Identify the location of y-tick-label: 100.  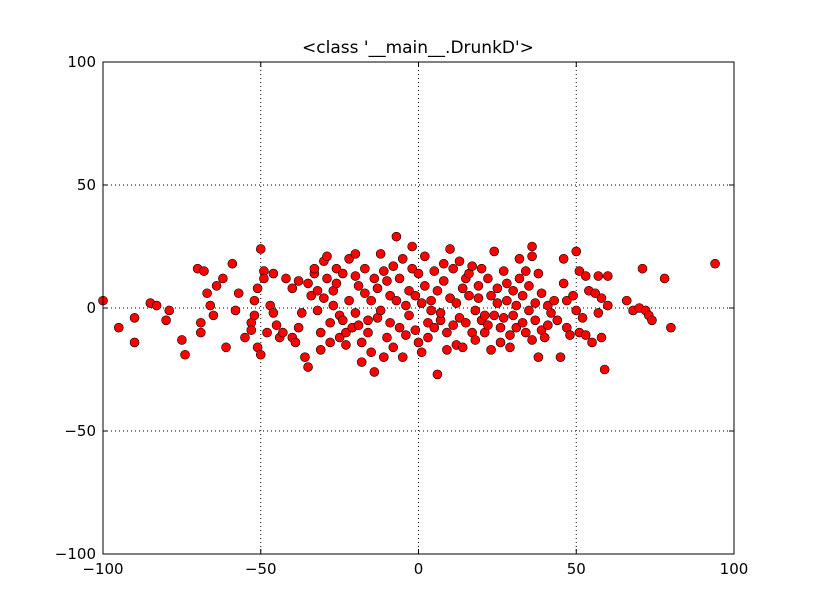
(81, 62).